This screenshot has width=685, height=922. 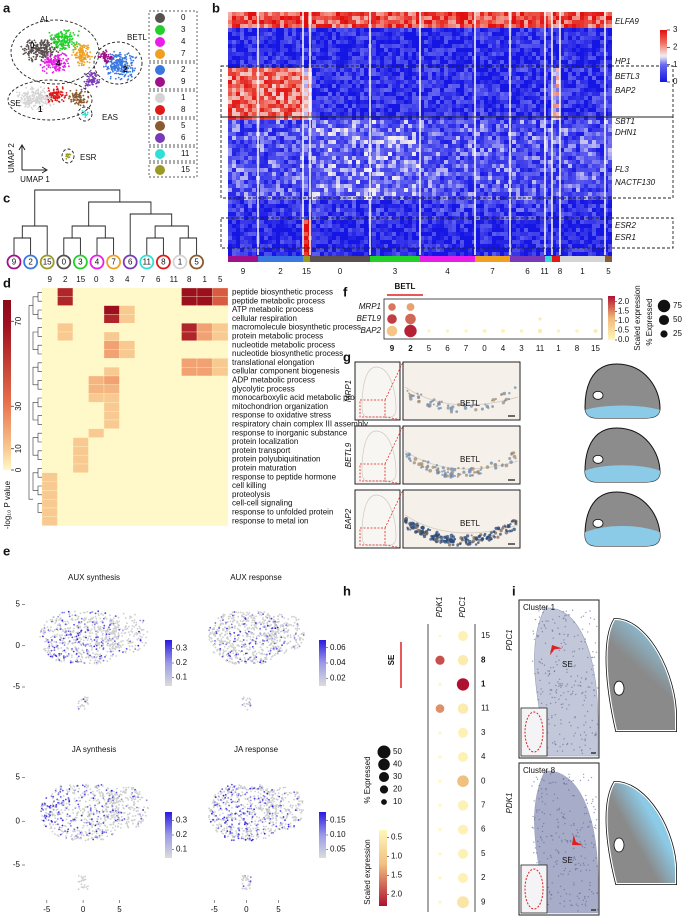 What do you see at coordinates (173, 36) in the screenshot?
I see `legend-box` at bounding box center [173, 36].